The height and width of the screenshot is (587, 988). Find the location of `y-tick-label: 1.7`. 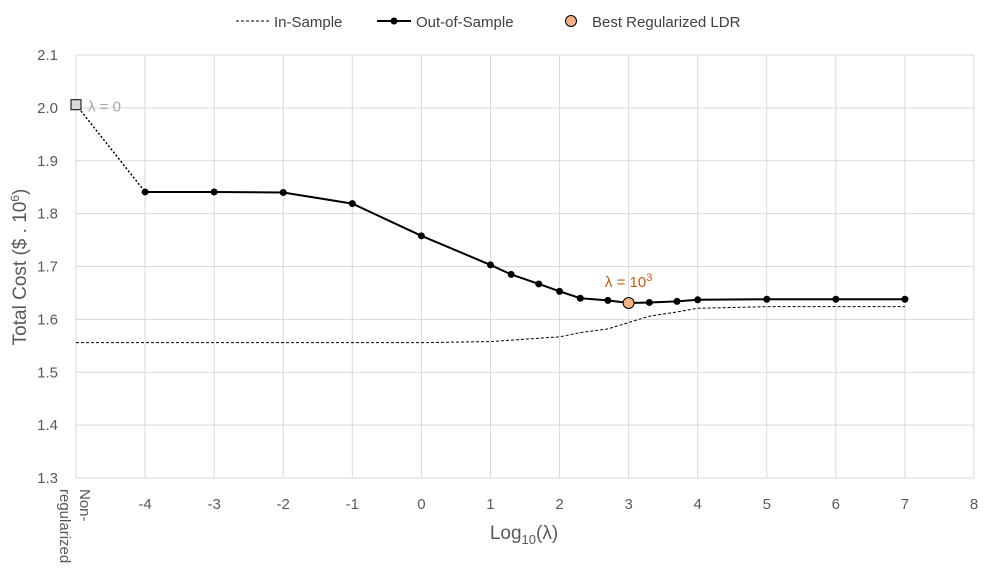

y-tick-label: 1.7 is located at coordinates (47, 267).